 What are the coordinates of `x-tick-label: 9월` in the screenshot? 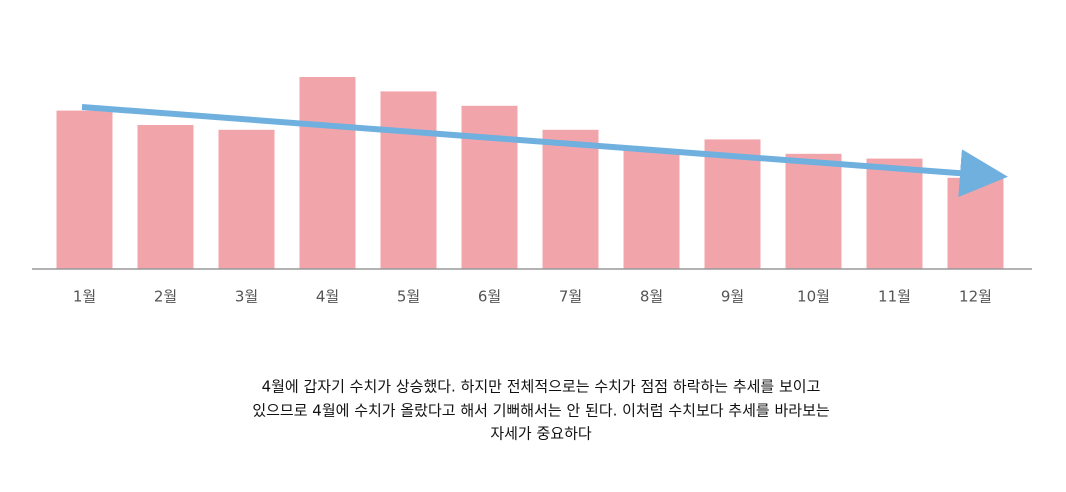 It's located at (732, 297).